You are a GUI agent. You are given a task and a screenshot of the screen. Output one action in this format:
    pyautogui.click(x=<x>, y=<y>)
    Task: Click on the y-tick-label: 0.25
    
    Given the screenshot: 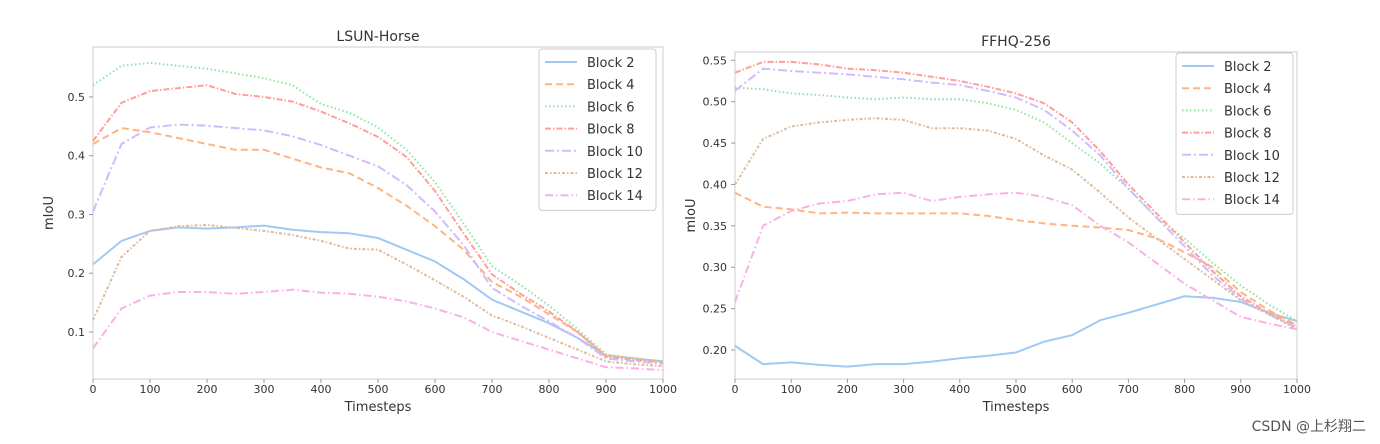 What is the action you would take?
    pyautogui.click(x=715, y=309)
    